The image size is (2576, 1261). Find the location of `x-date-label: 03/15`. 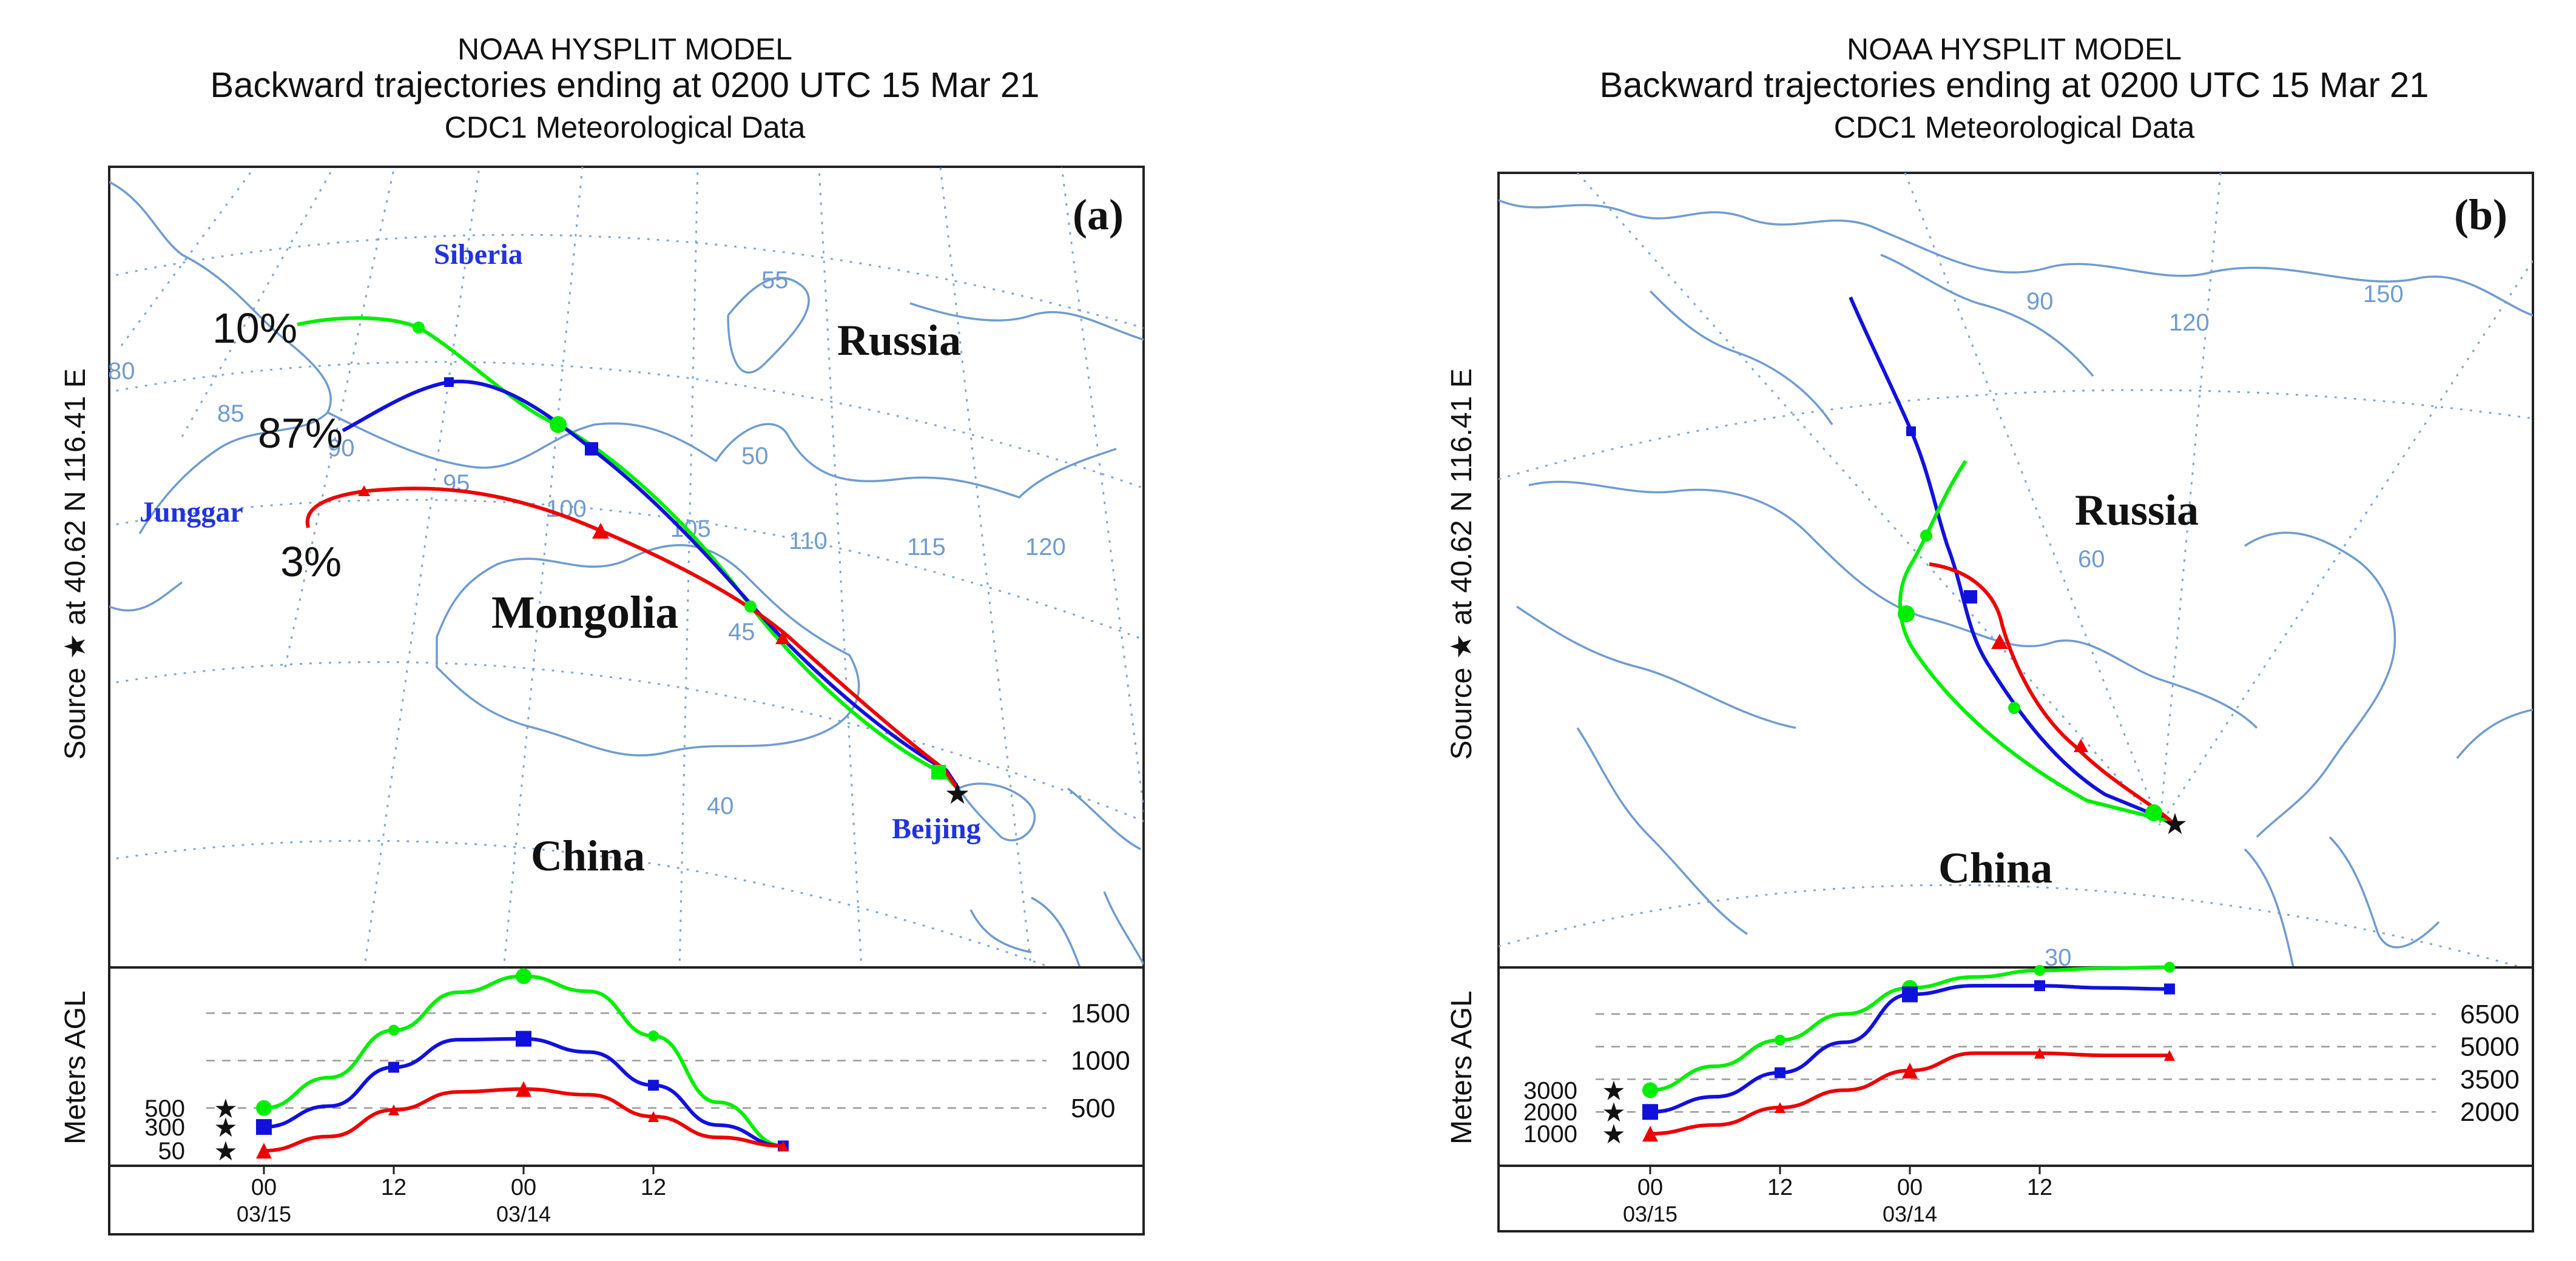

x-date-label: 03/15 is located at coordinates (1650, 1214).